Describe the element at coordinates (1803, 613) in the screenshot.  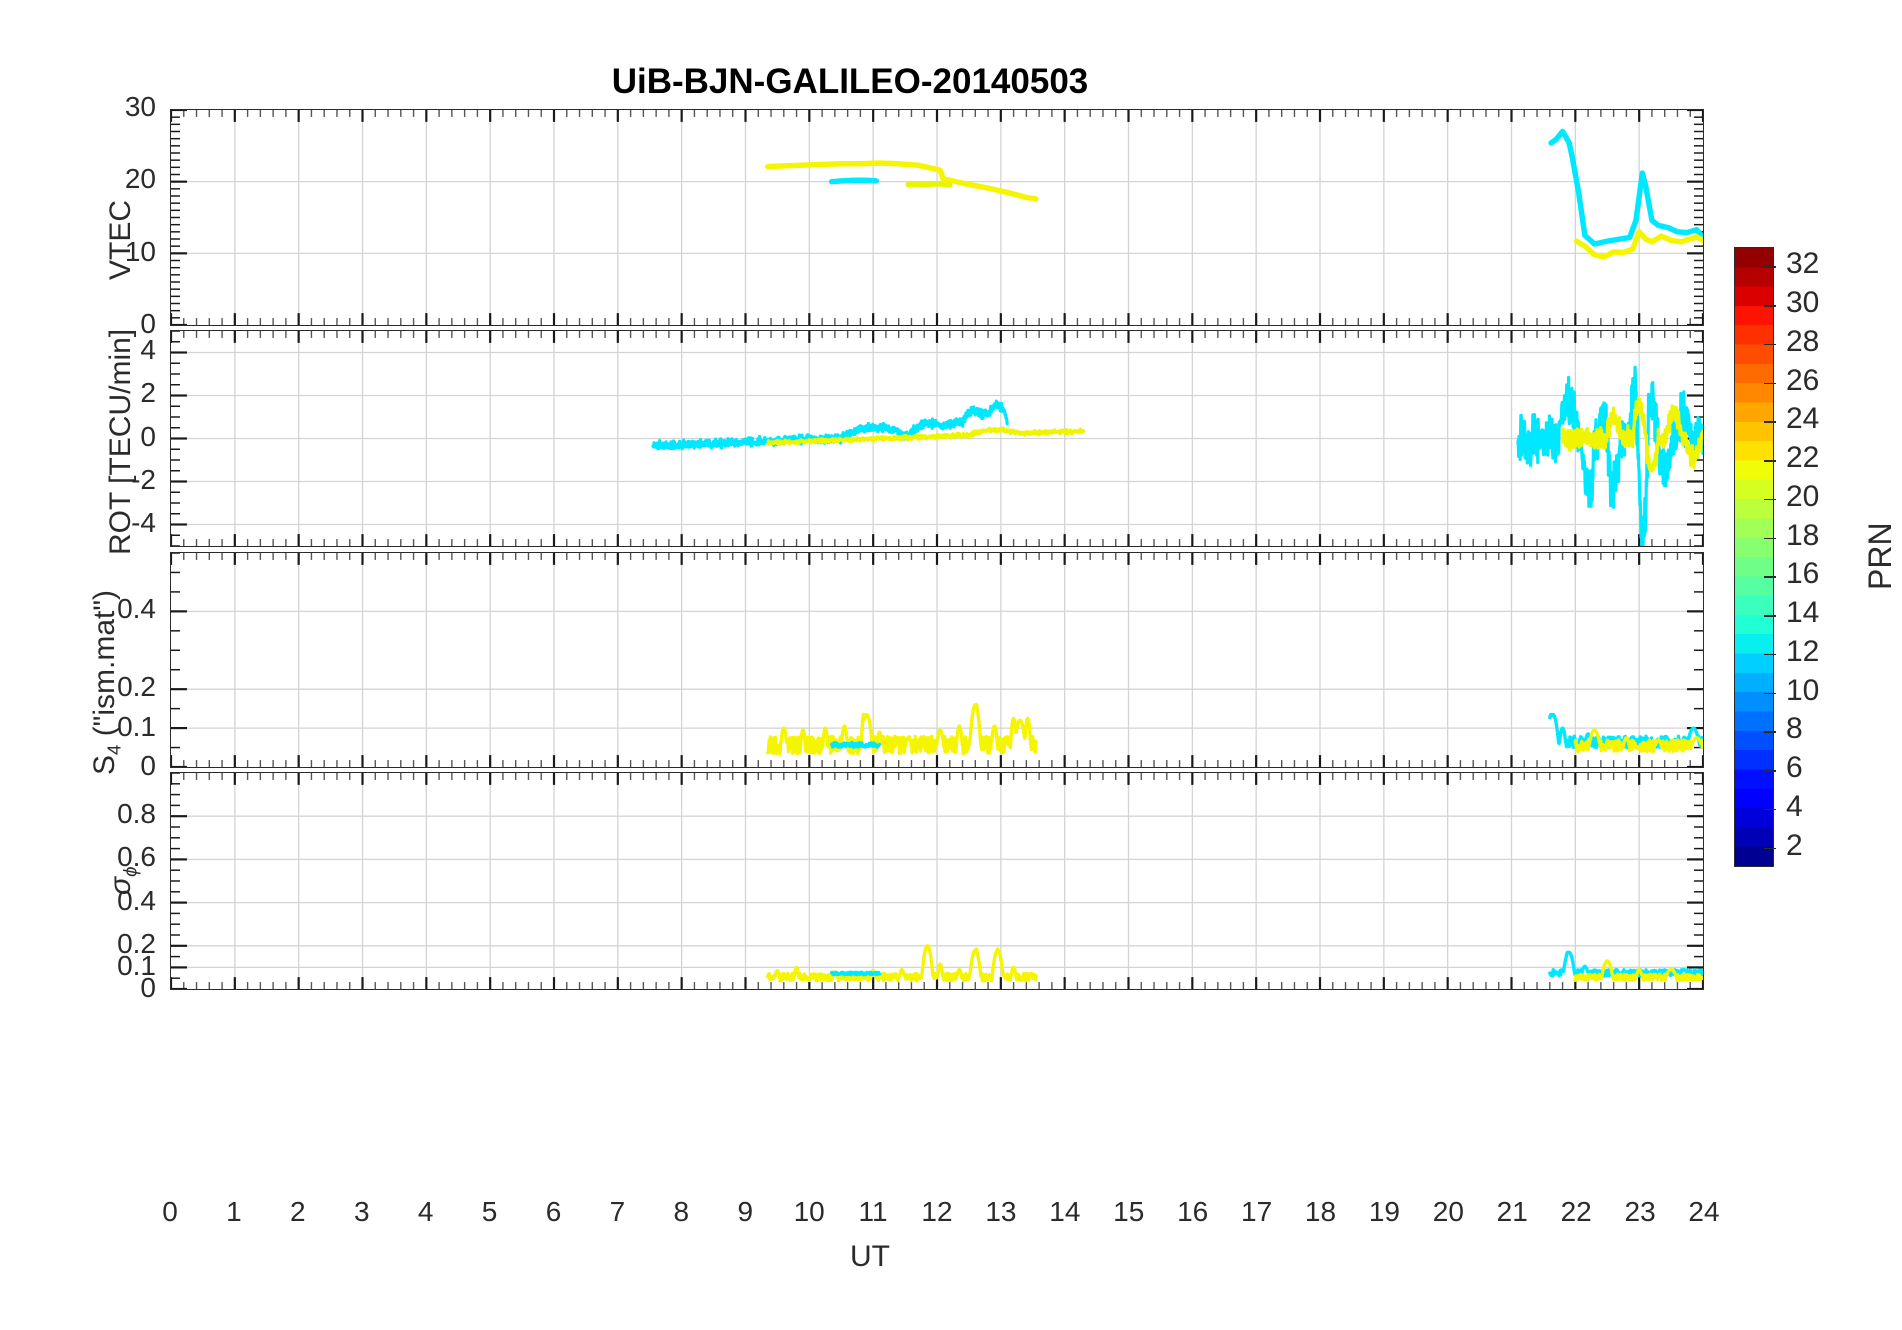
I see `colorbar-tick-14: 14` at that location.